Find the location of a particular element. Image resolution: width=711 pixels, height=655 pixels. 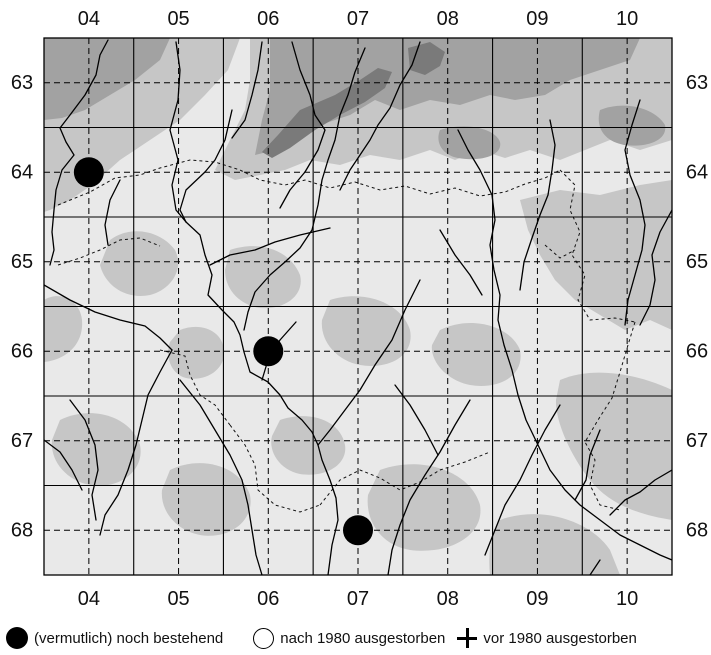

column-label-top: 07 is located at coordinates (358, 19).